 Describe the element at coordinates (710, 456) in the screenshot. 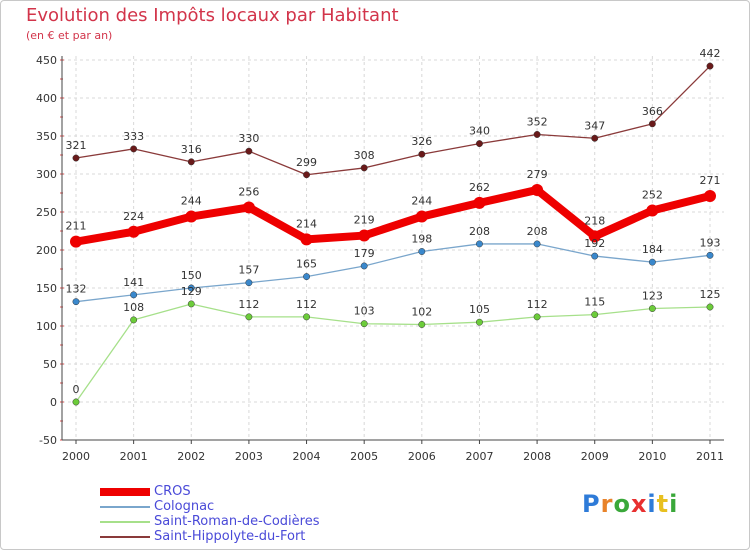

I see `x-tick-label: 2011` at that location.